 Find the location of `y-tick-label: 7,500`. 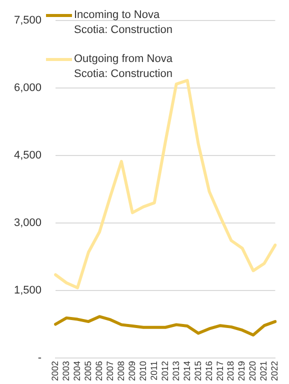

y-tick-label: 7,500 is located at coordinates (28, 20).